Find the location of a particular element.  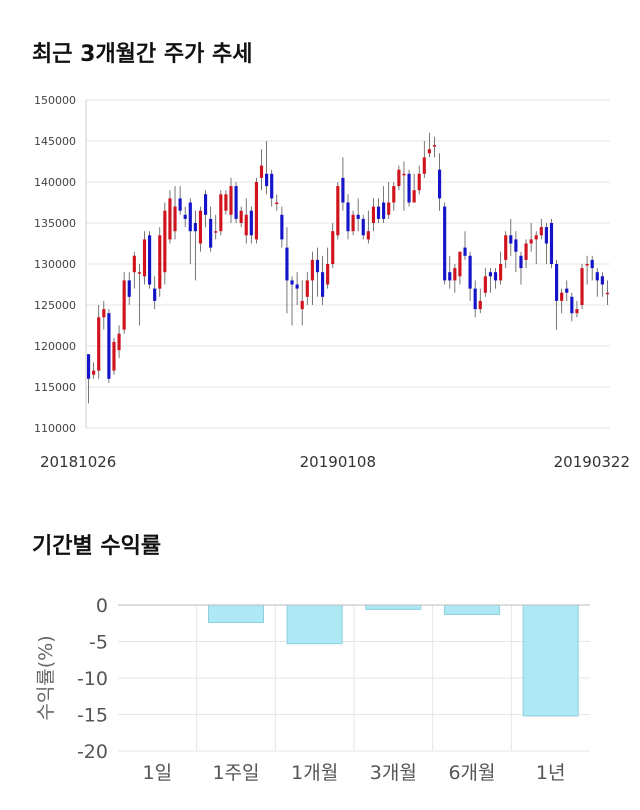

y-axis-label: 수익률(%) is located at coordinates (46, 677).